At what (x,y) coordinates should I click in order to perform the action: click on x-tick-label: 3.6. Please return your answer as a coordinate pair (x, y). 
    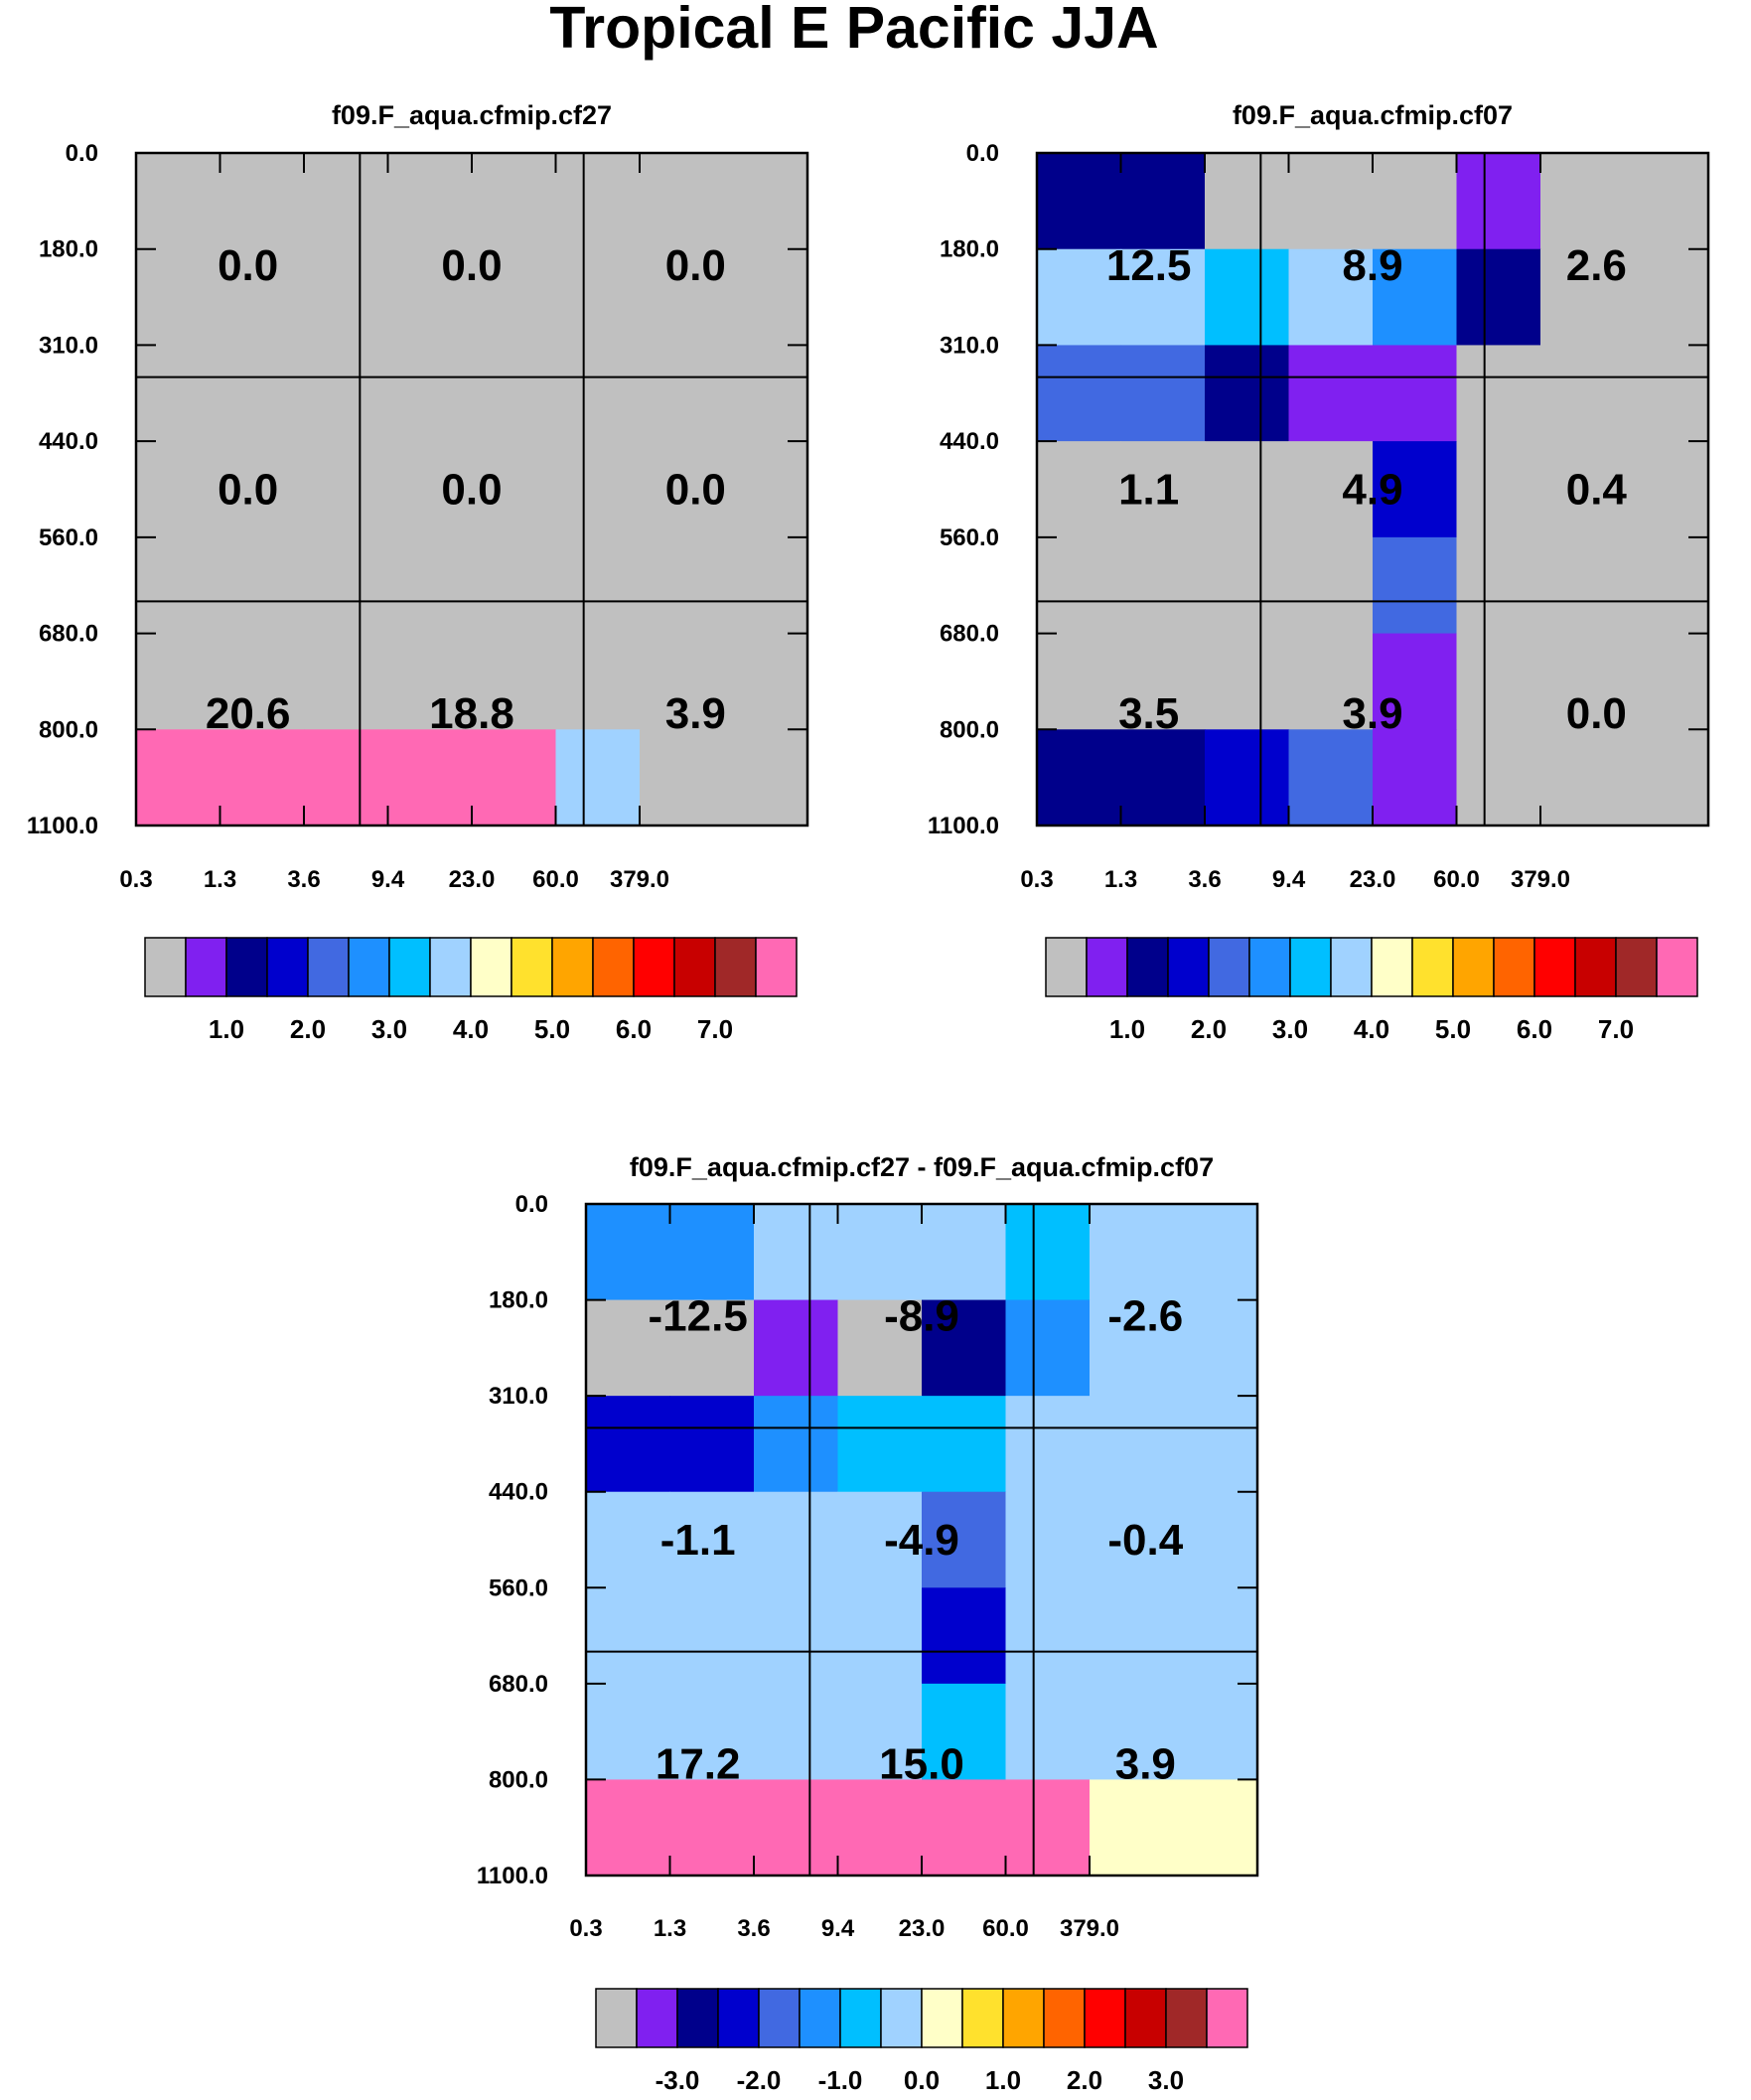
    Looking at the image, I should click on (303, 879).